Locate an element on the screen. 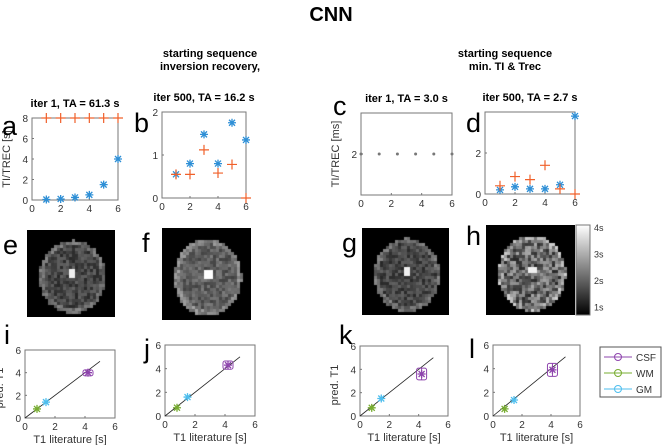  colorbar-tick-label: 3s is located at coordinates (599, 255).